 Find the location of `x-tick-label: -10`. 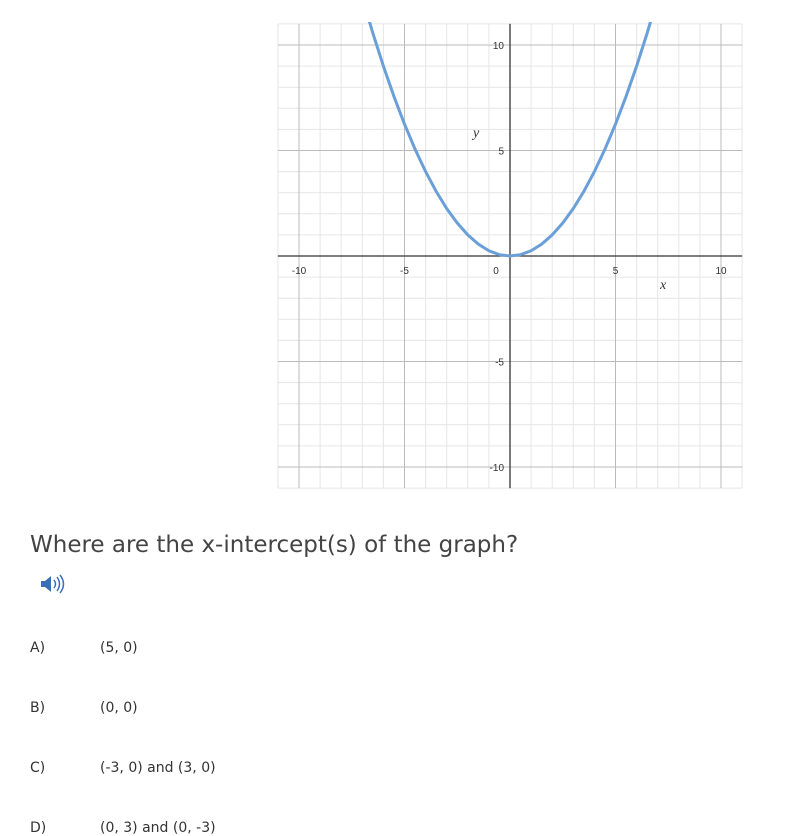

x-tick-label: -10 is located at coordinates (299, 271).